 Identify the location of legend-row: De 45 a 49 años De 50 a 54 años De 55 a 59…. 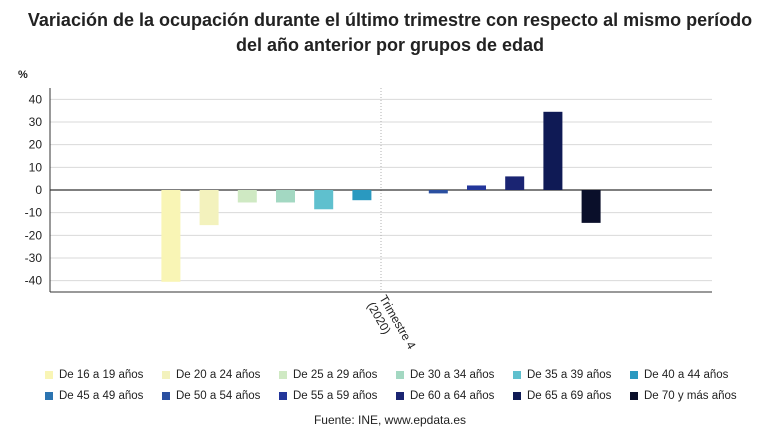
(405, 398).